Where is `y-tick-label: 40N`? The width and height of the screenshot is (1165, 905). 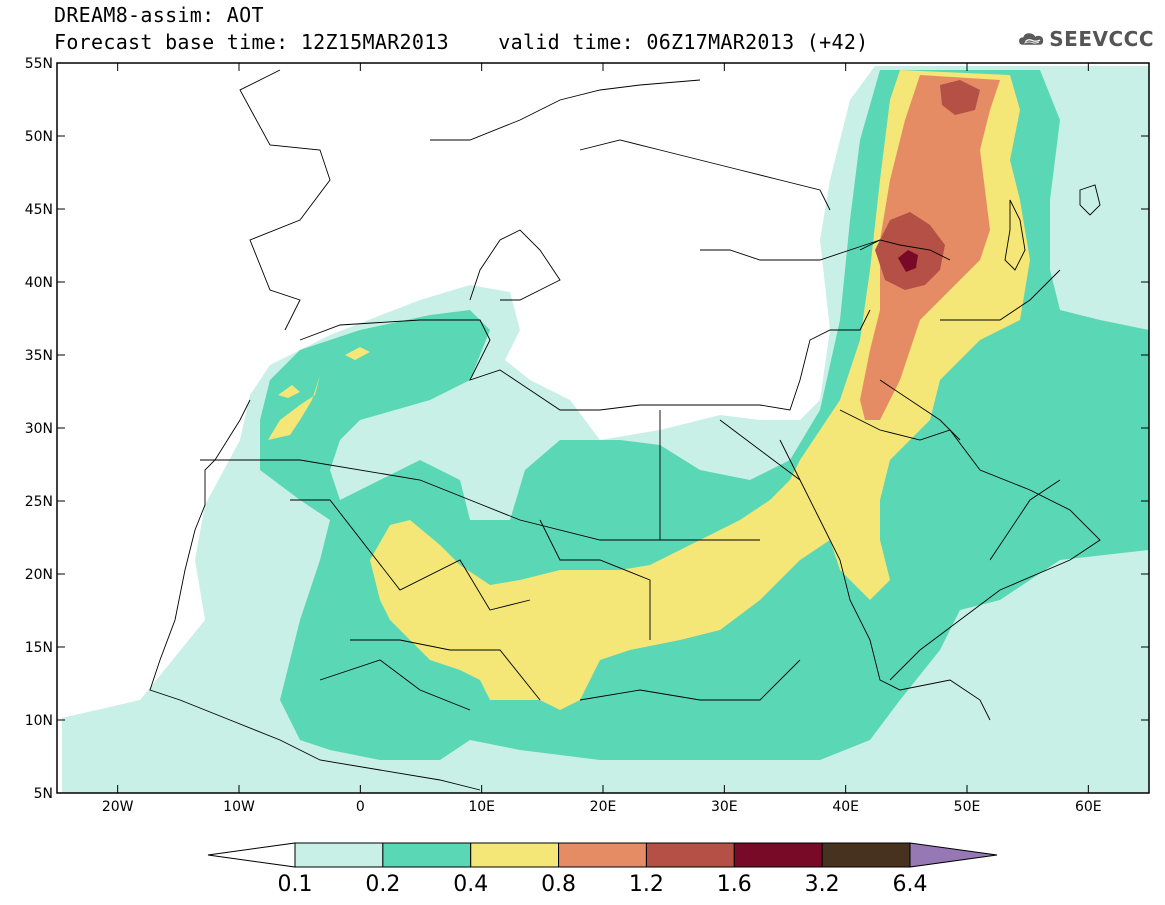 y-tick-label: 40N is located at coordinates (39, 283).